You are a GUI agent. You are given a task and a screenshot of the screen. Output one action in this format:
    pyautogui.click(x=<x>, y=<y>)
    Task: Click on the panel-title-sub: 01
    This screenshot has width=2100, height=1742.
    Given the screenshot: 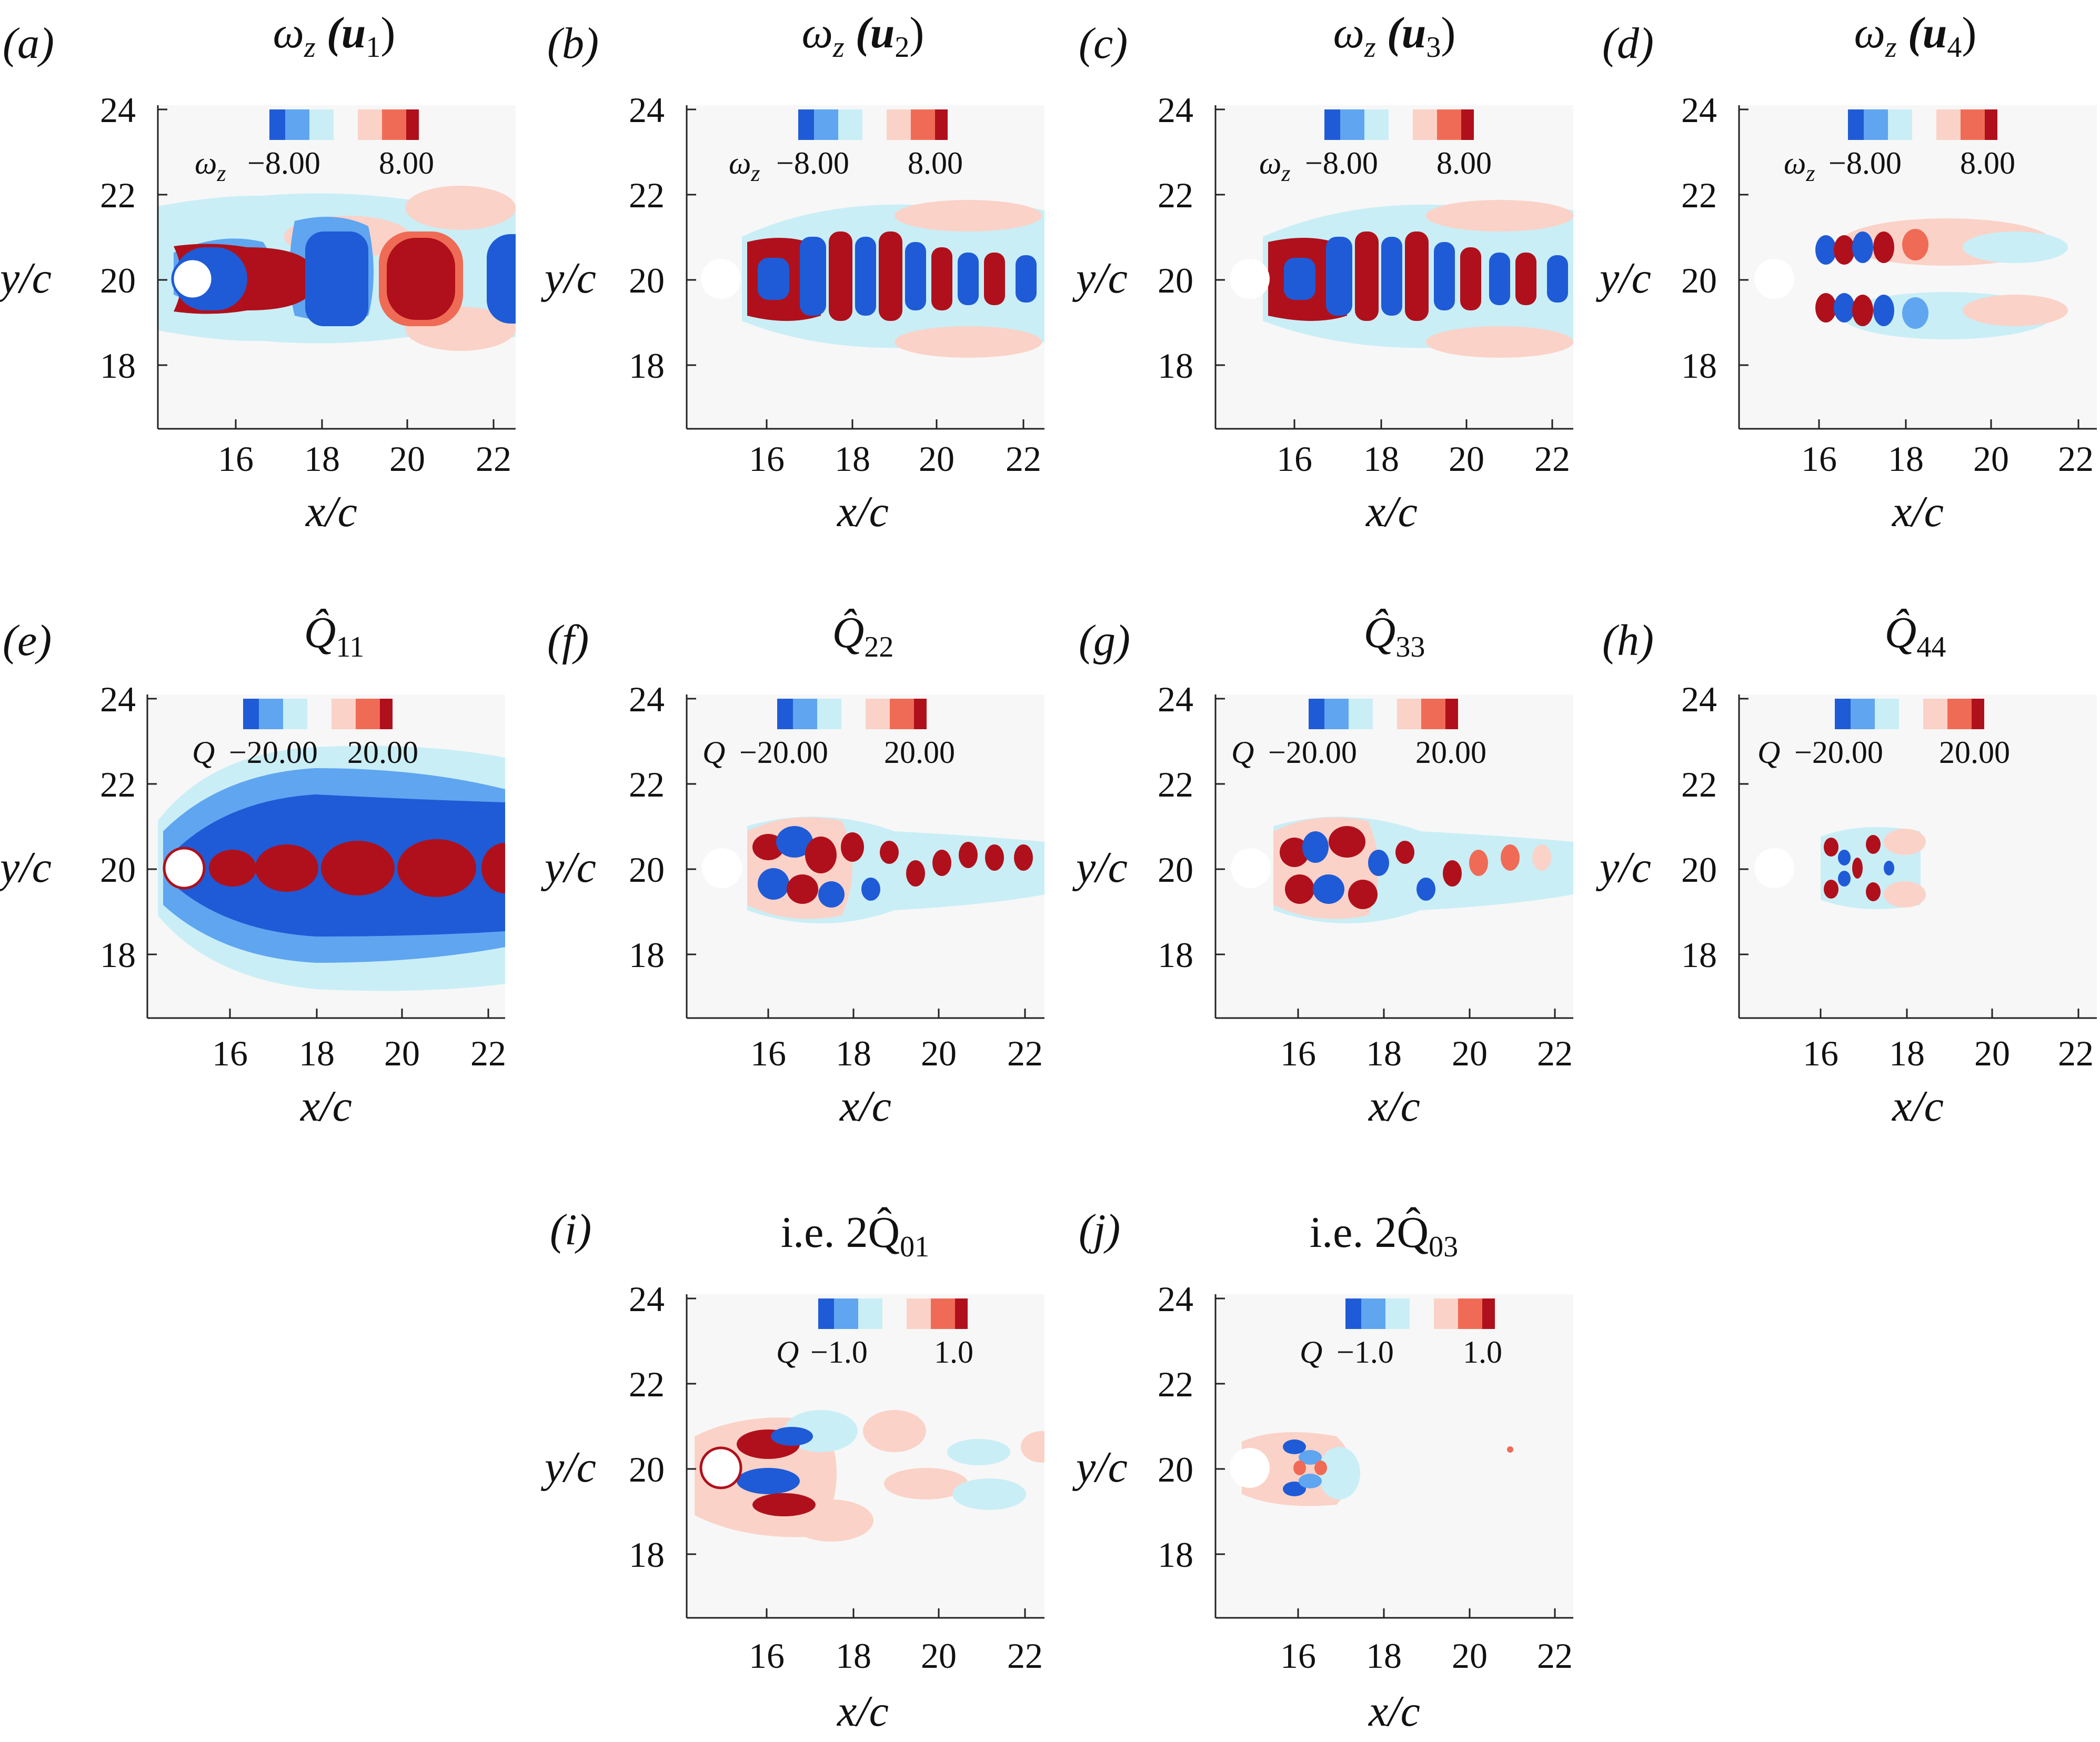 What is the action you would take?
    pyautogui.click(x=914, y=1247)
    